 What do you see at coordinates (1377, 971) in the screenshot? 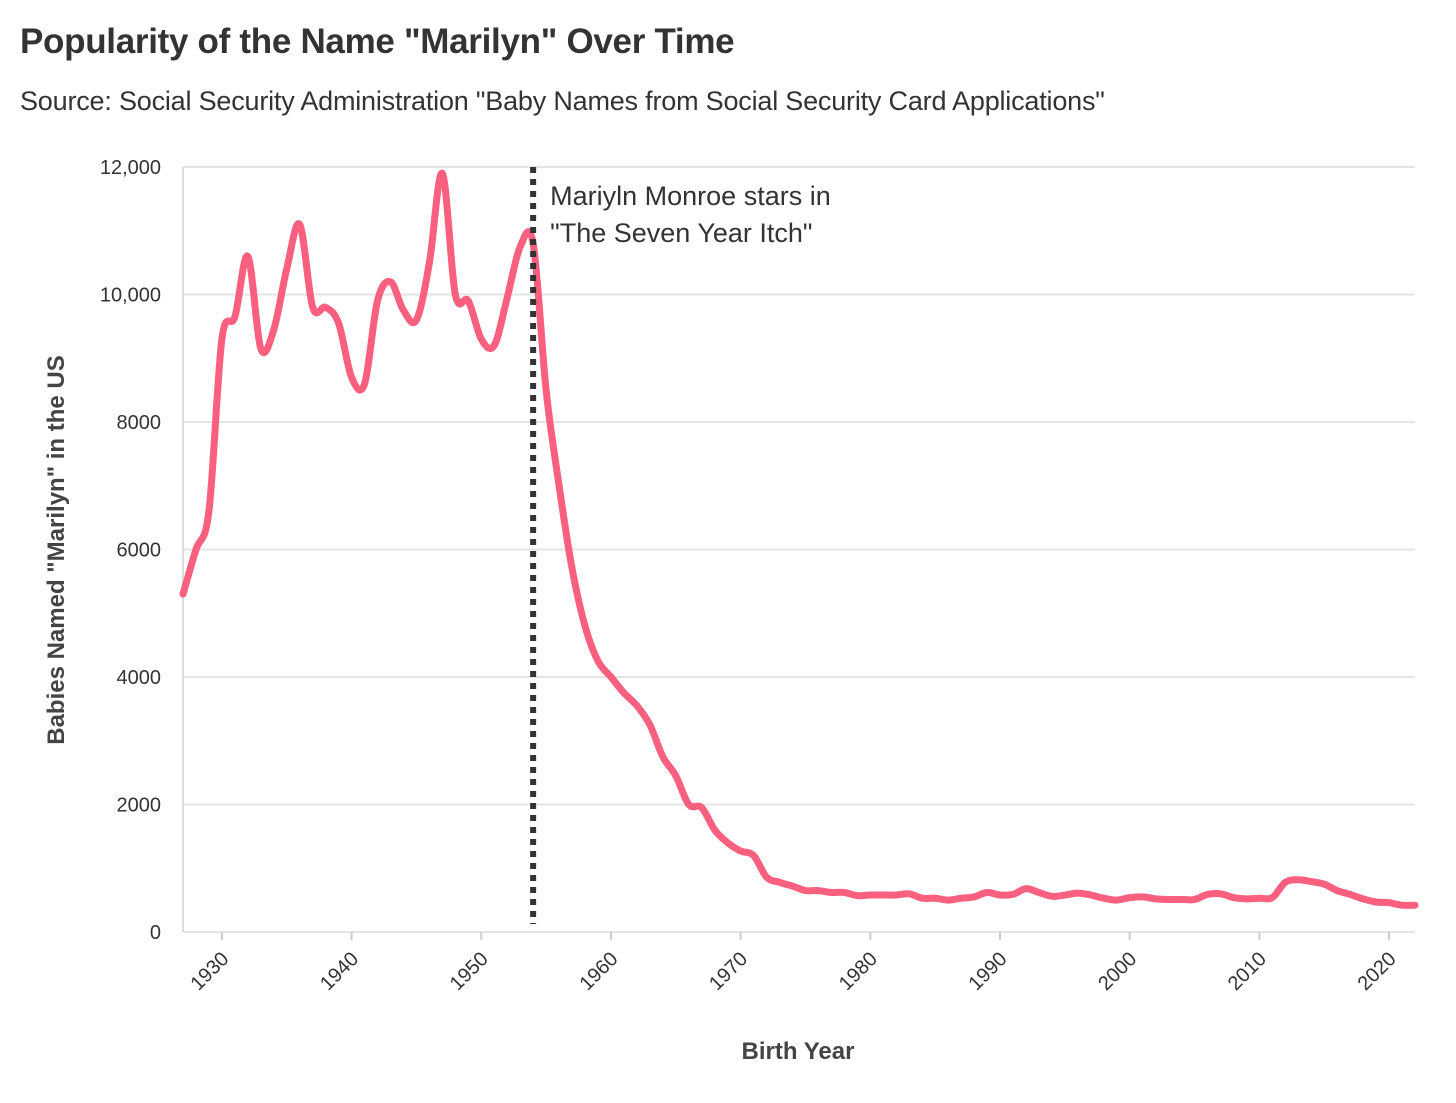
I see `x-tick-label: 2020` at bounding box center [1377, 971].